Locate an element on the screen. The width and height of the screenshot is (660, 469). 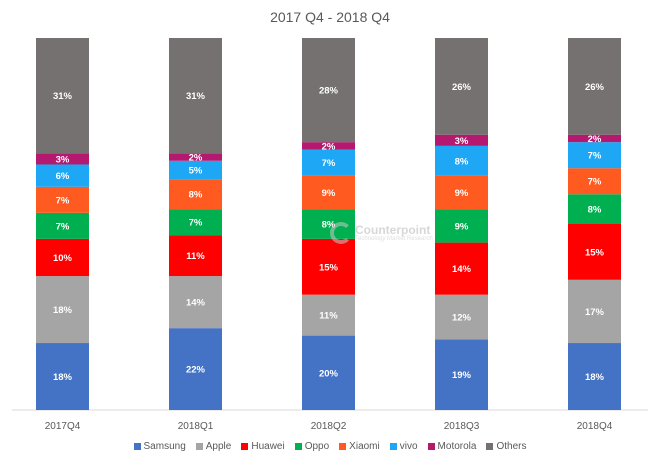
data-label-vivo-2018q4: 7% is located at coordinates (595, 156).